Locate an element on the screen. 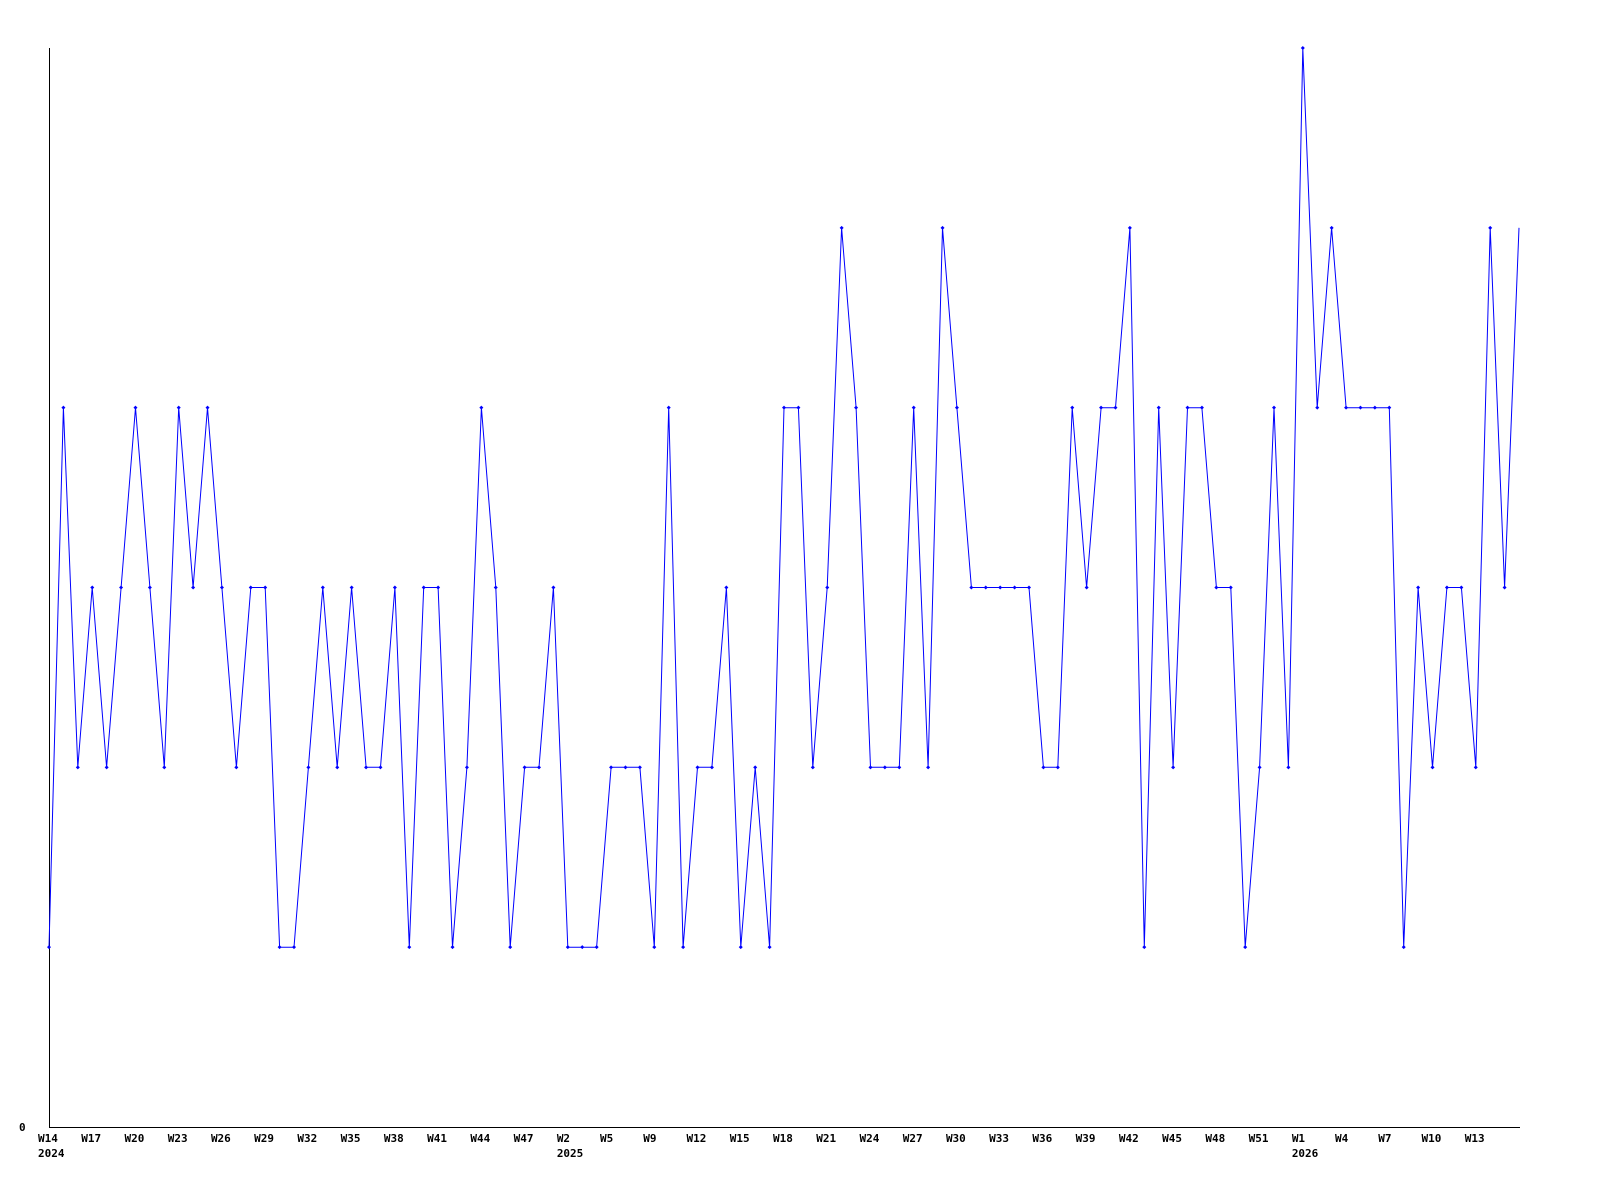  x-tick-label: W5 is located at coordinates (606, 1138).